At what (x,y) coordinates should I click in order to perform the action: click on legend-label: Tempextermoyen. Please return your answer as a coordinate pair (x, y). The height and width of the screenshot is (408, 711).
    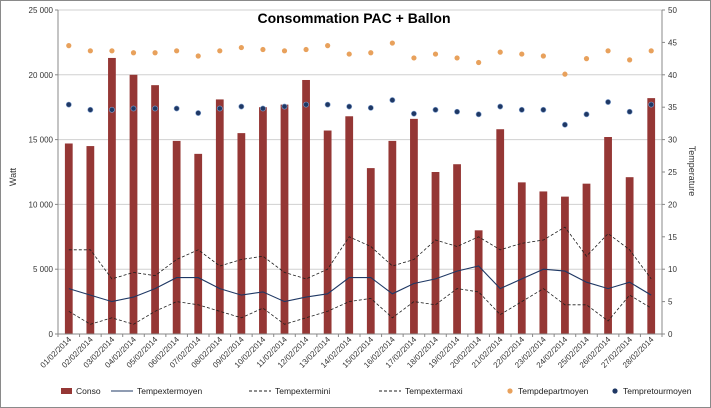
    Looking at the image, I should click on (169, 391).